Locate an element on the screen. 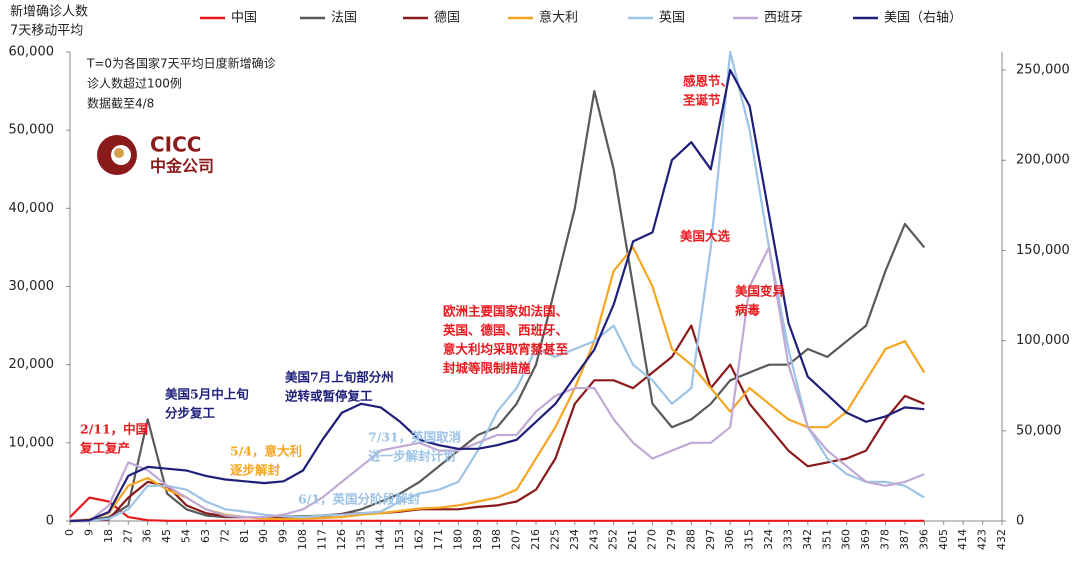 This screenshot has width=1080, height=562. annotation: 封城等限制措施 is located at coordinates (487, 368).